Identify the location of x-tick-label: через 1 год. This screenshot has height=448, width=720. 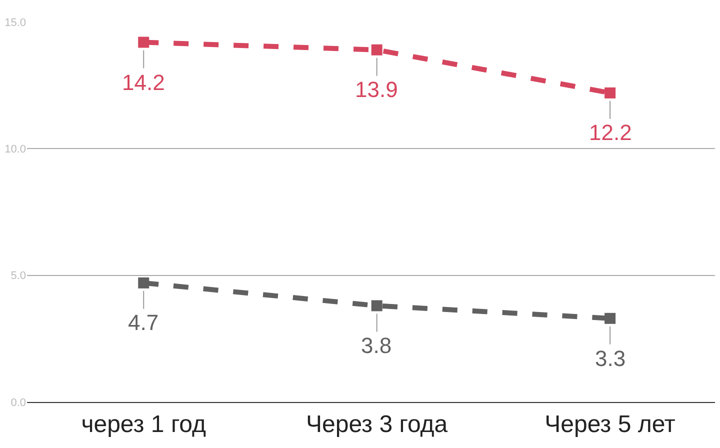
(143, 424).